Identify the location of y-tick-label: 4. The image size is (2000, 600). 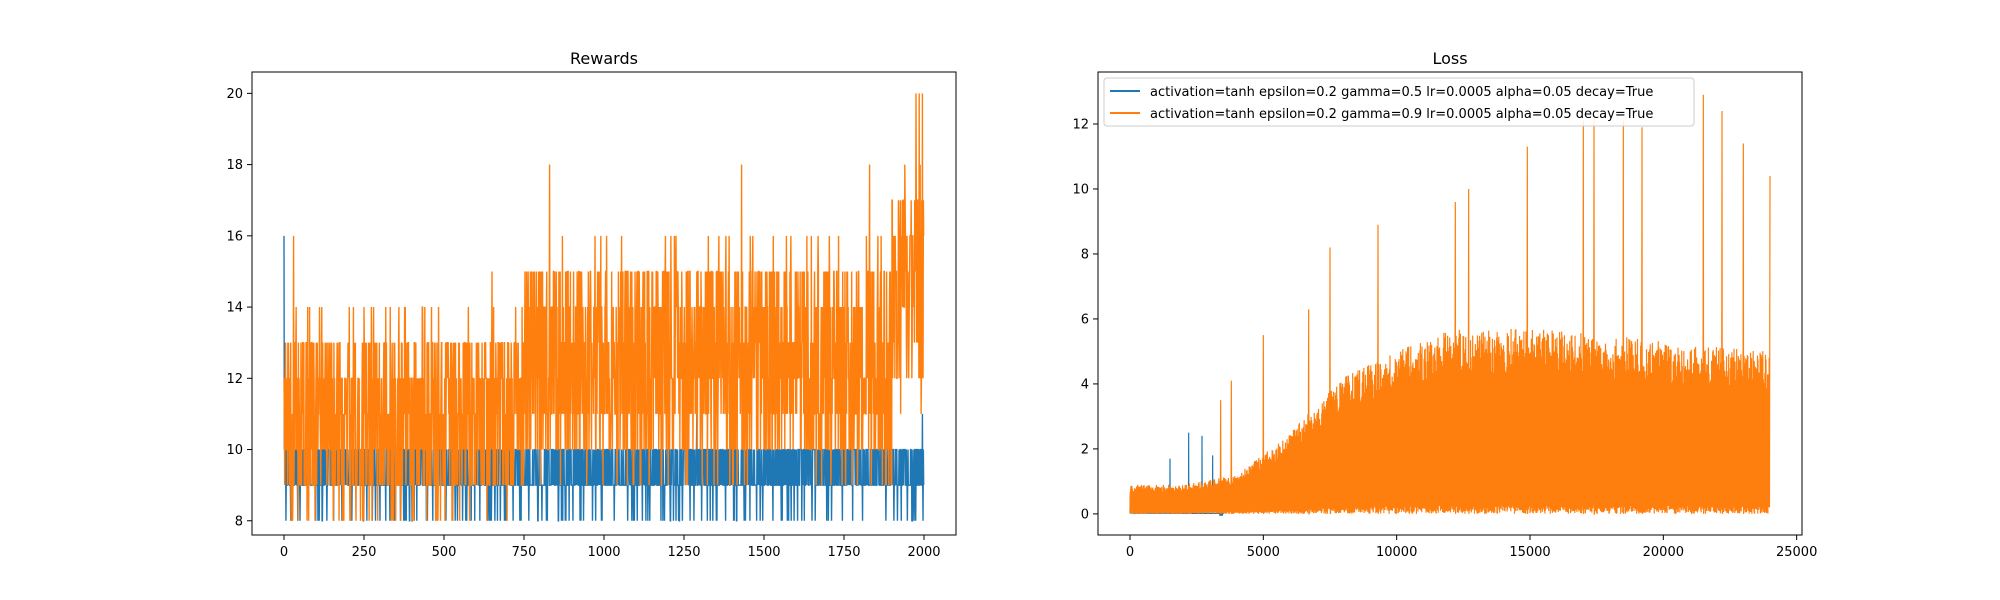
(1085, 384).